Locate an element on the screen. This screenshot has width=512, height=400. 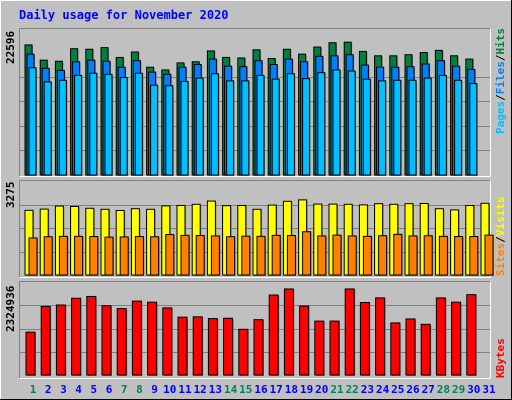
x-tick-label: 25 is located at coordinates (397, 389).